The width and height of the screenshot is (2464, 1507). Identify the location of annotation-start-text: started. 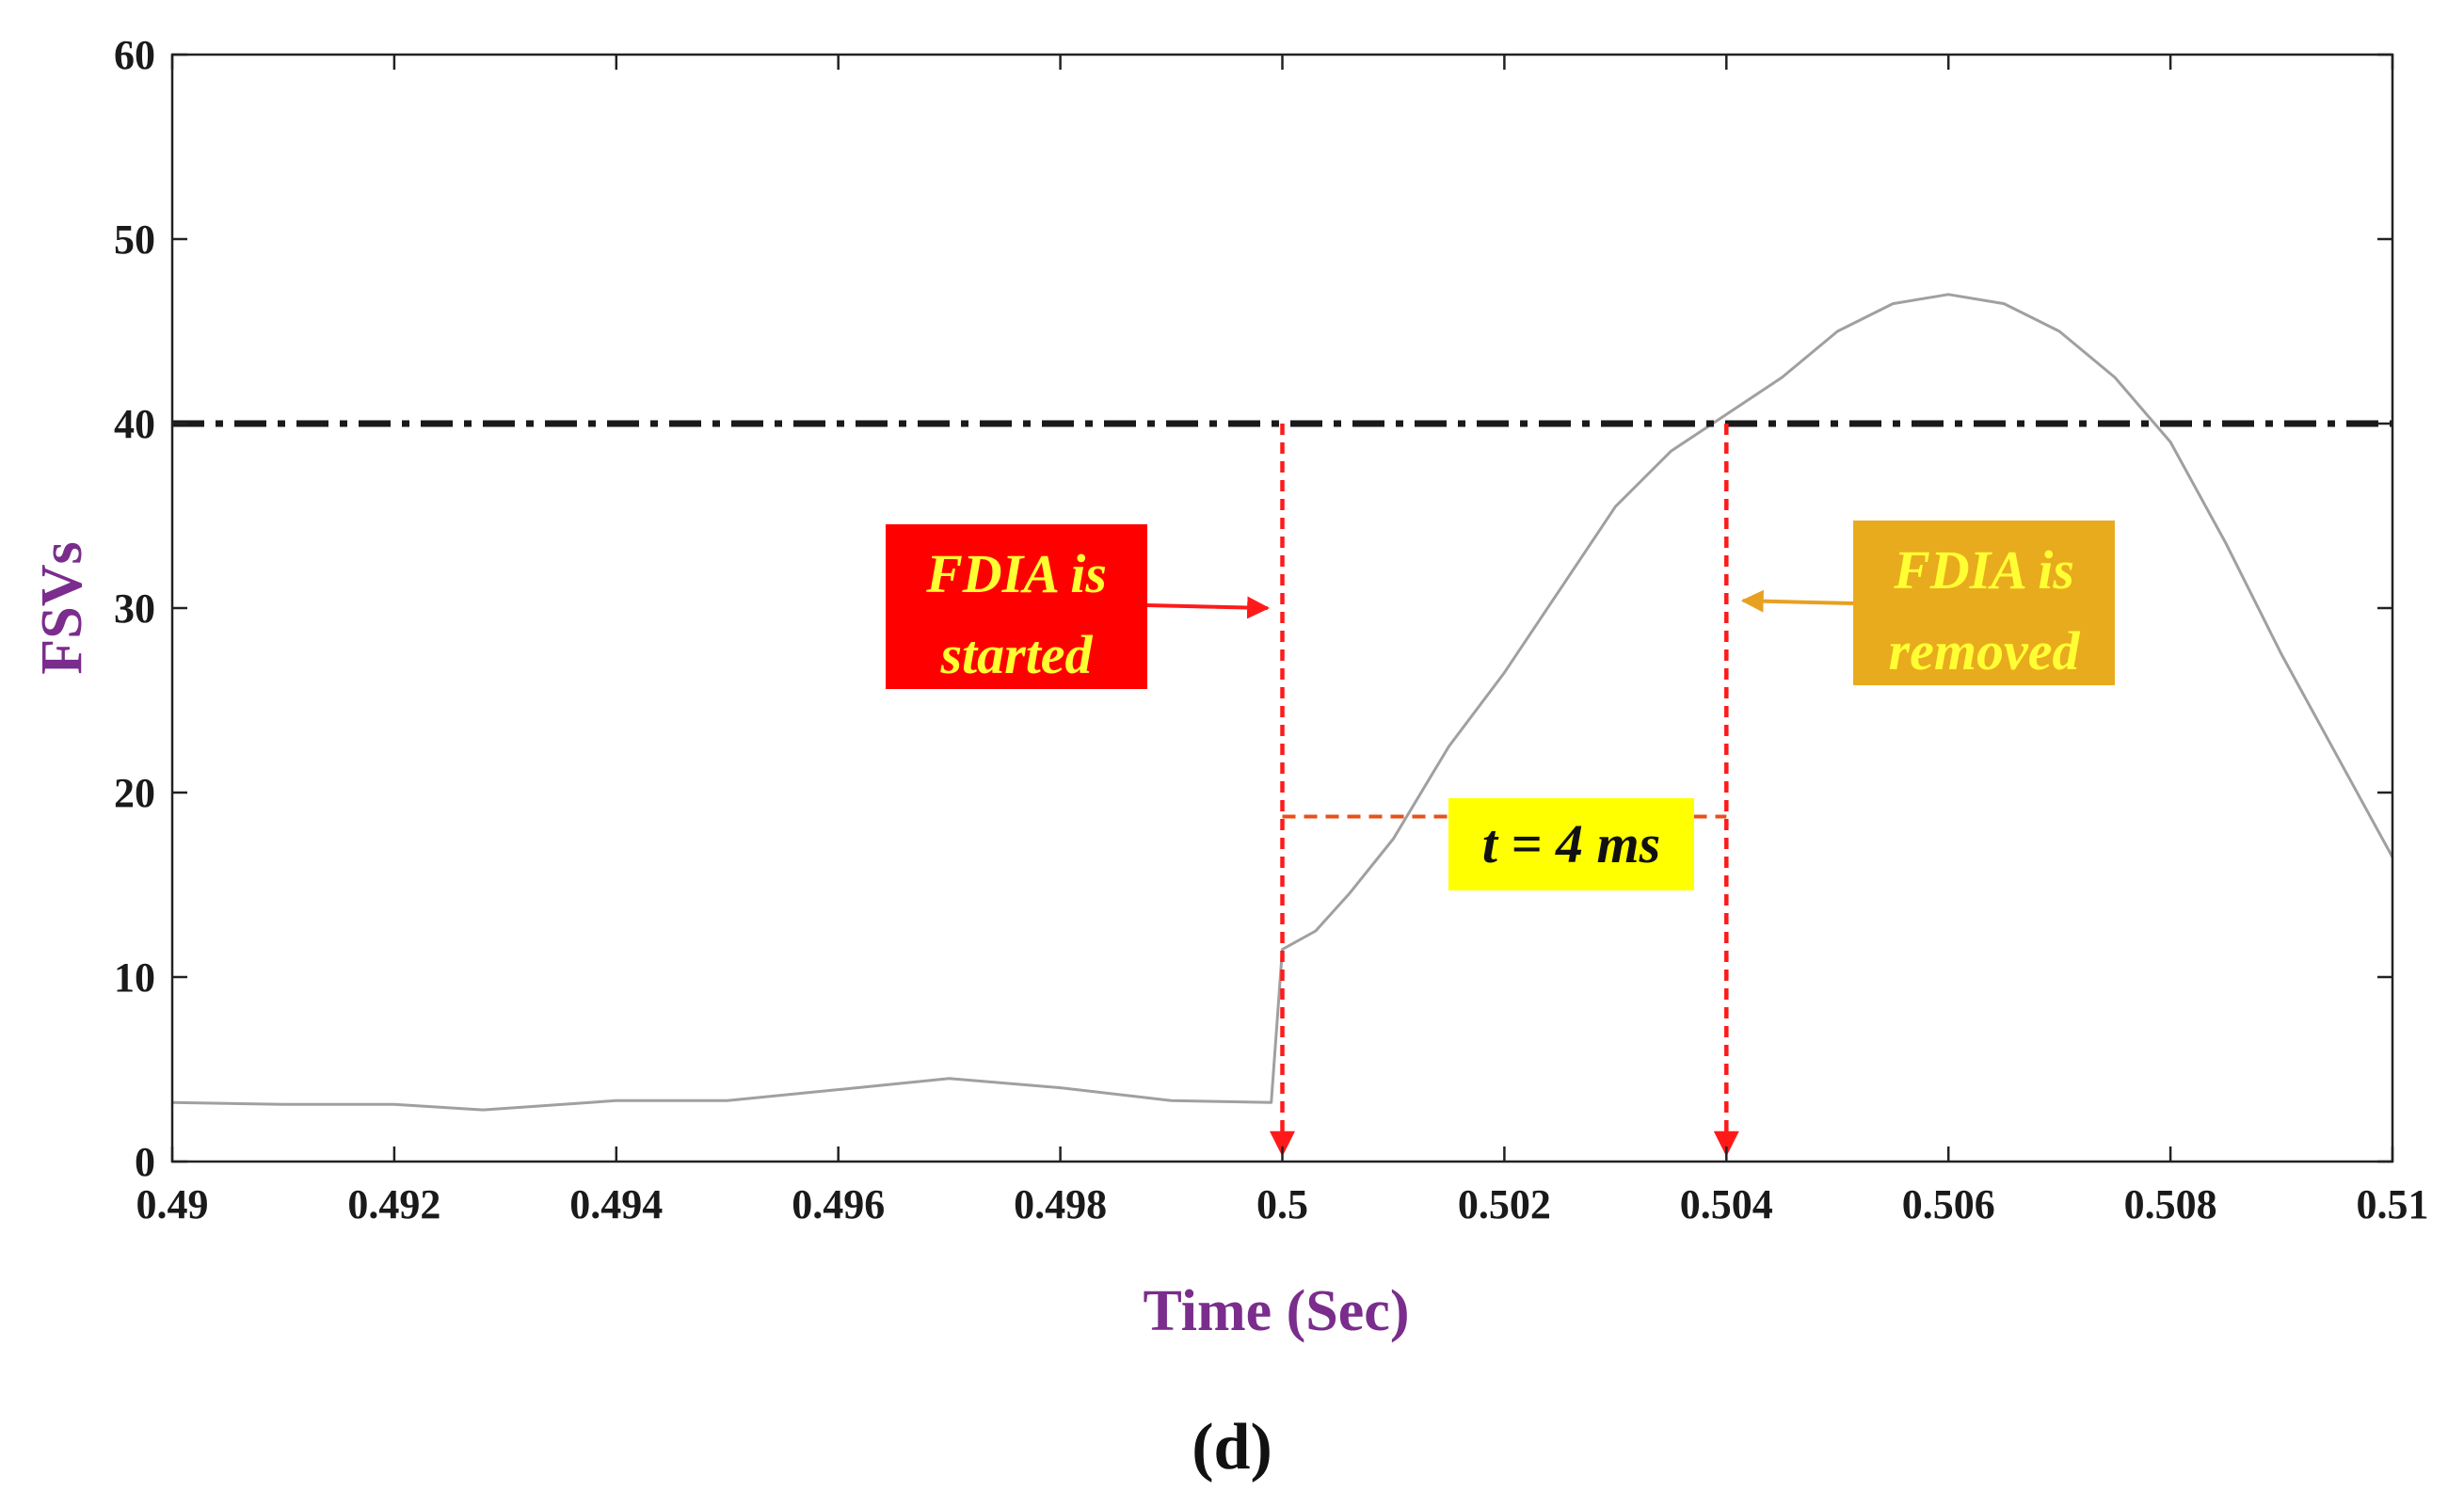
(1016, 655).